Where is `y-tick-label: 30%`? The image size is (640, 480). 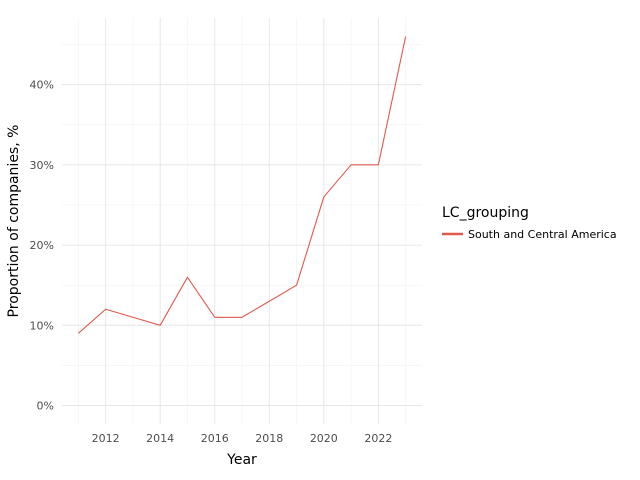 y-tick-label: 30% is located at coordinates (42, 165).